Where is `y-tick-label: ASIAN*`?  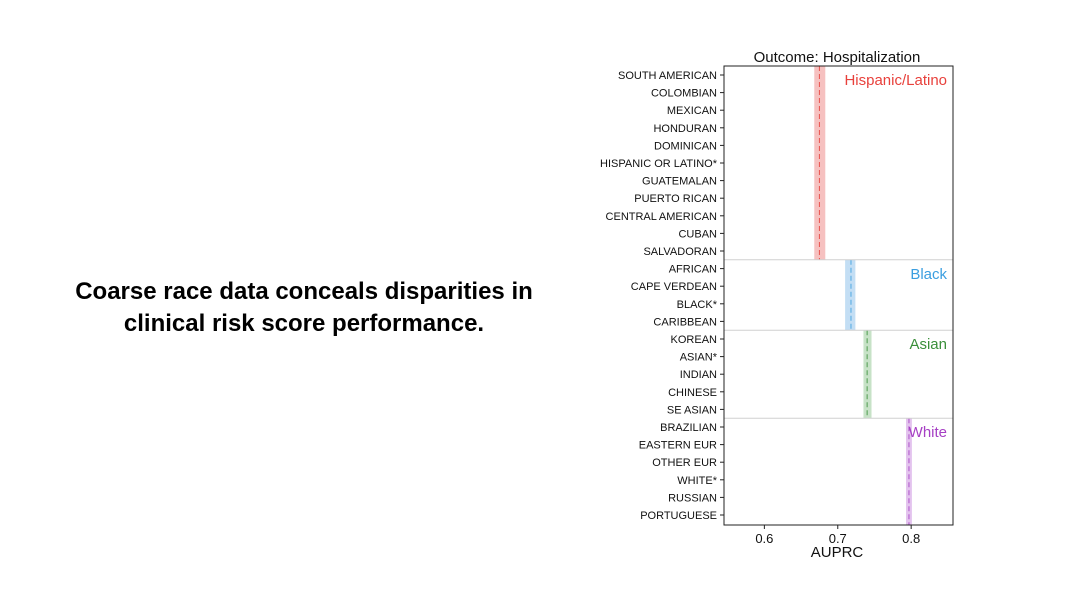
y-tick-label: ASIAN* is located at coordinates (699, 358).